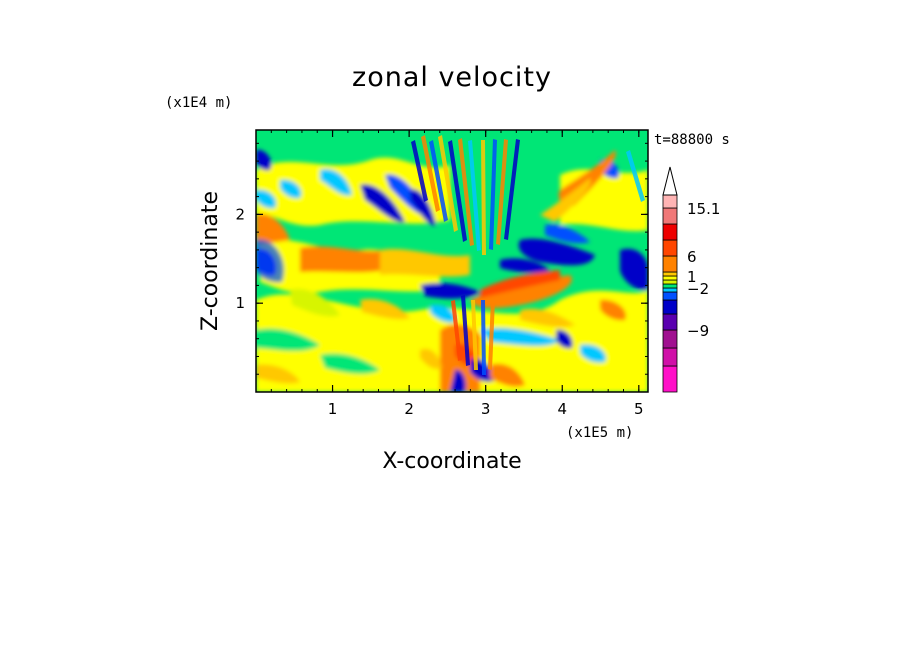  Describe the element at coordinates (670, 181) in the screenshot. I see `colorbar-extend-cap` at that location.